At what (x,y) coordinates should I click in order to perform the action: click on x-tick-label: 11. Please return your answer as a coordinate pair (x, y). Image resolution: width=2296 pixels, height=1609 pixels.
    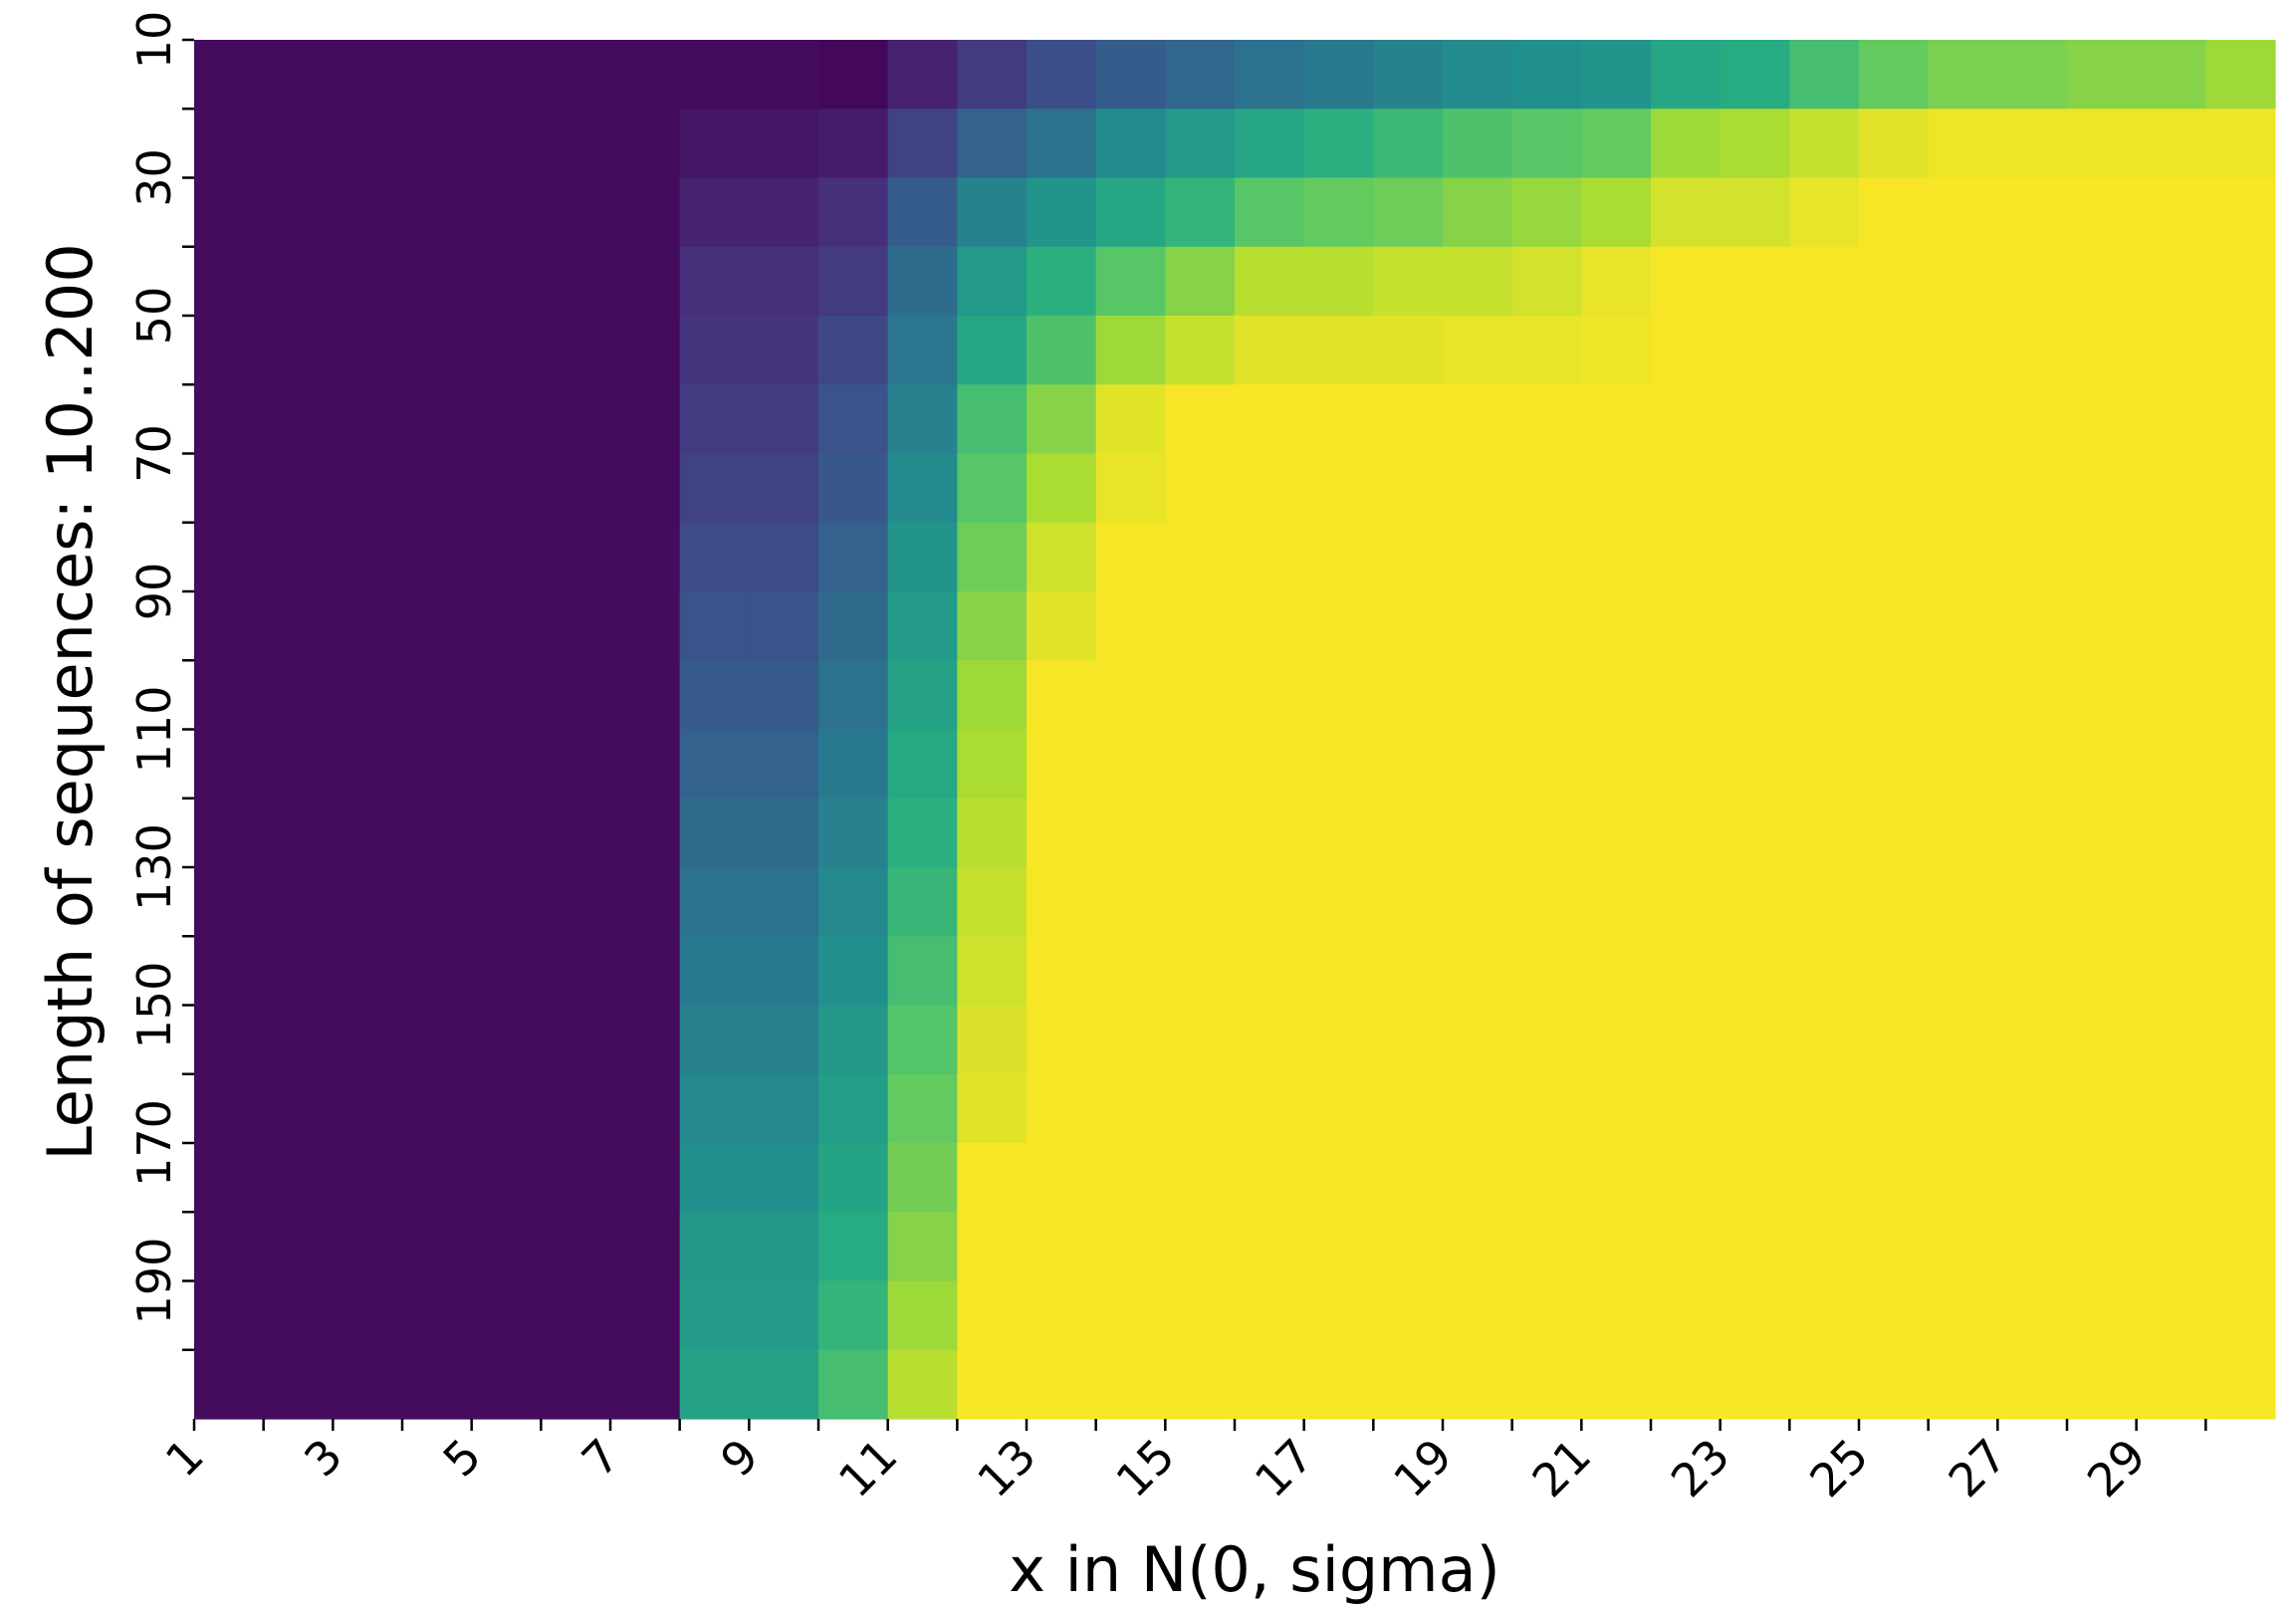
    Looking at the image, I should click on (868, 1468).